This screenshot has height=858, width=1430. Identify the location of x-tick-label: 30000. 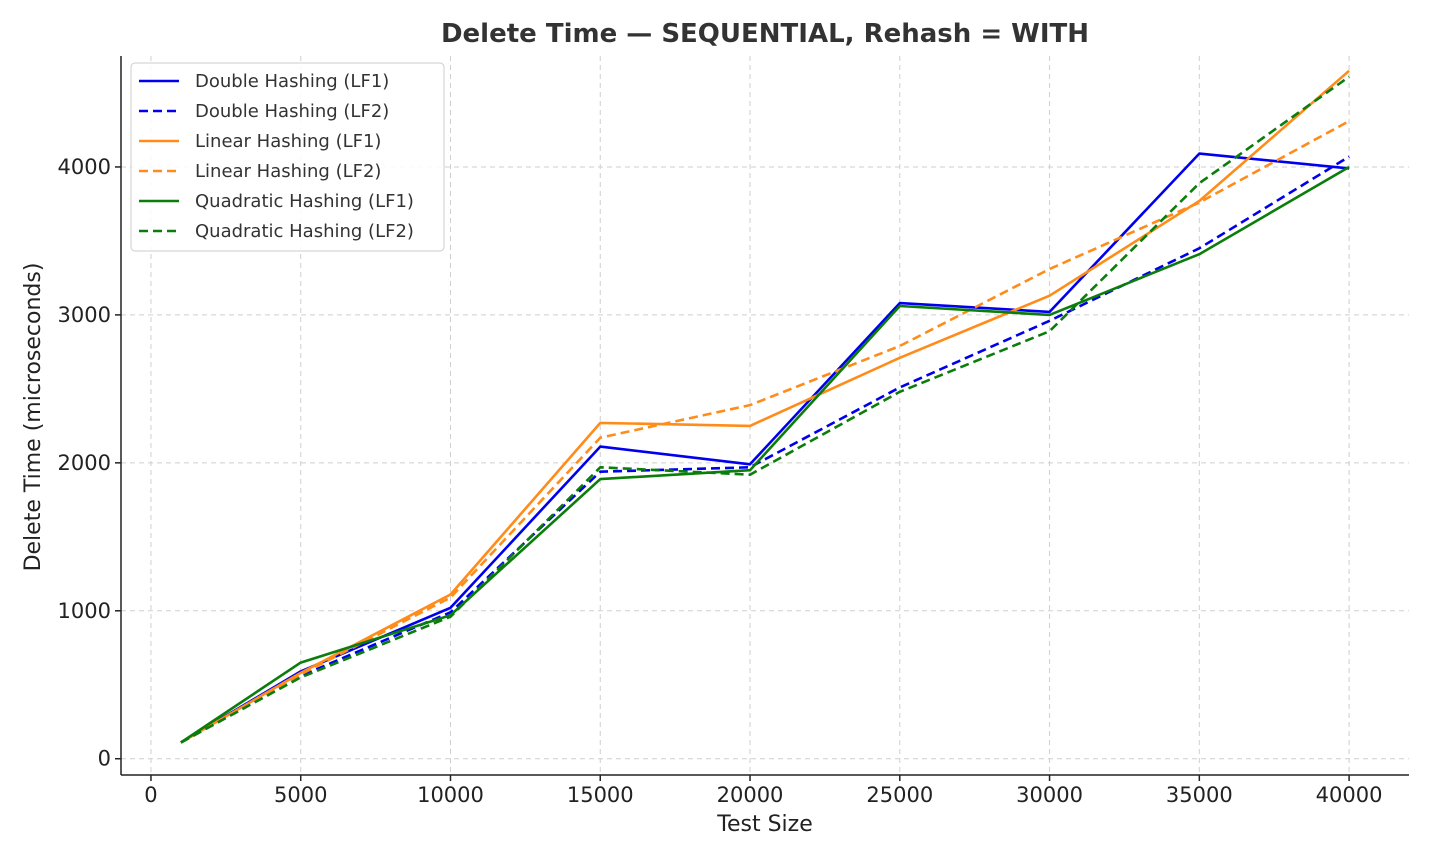
(1049, 795).